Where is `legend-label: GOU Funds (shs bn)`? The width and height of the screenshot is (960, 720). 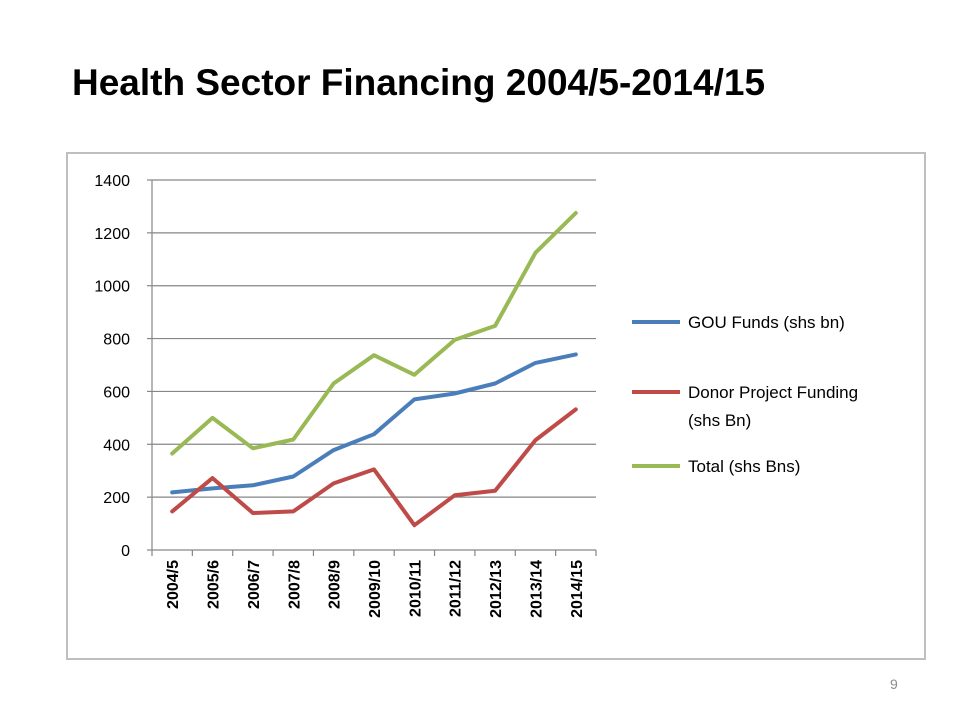
legend-label: GOU Funds (shs bn) is located at coordinates (766, 322).